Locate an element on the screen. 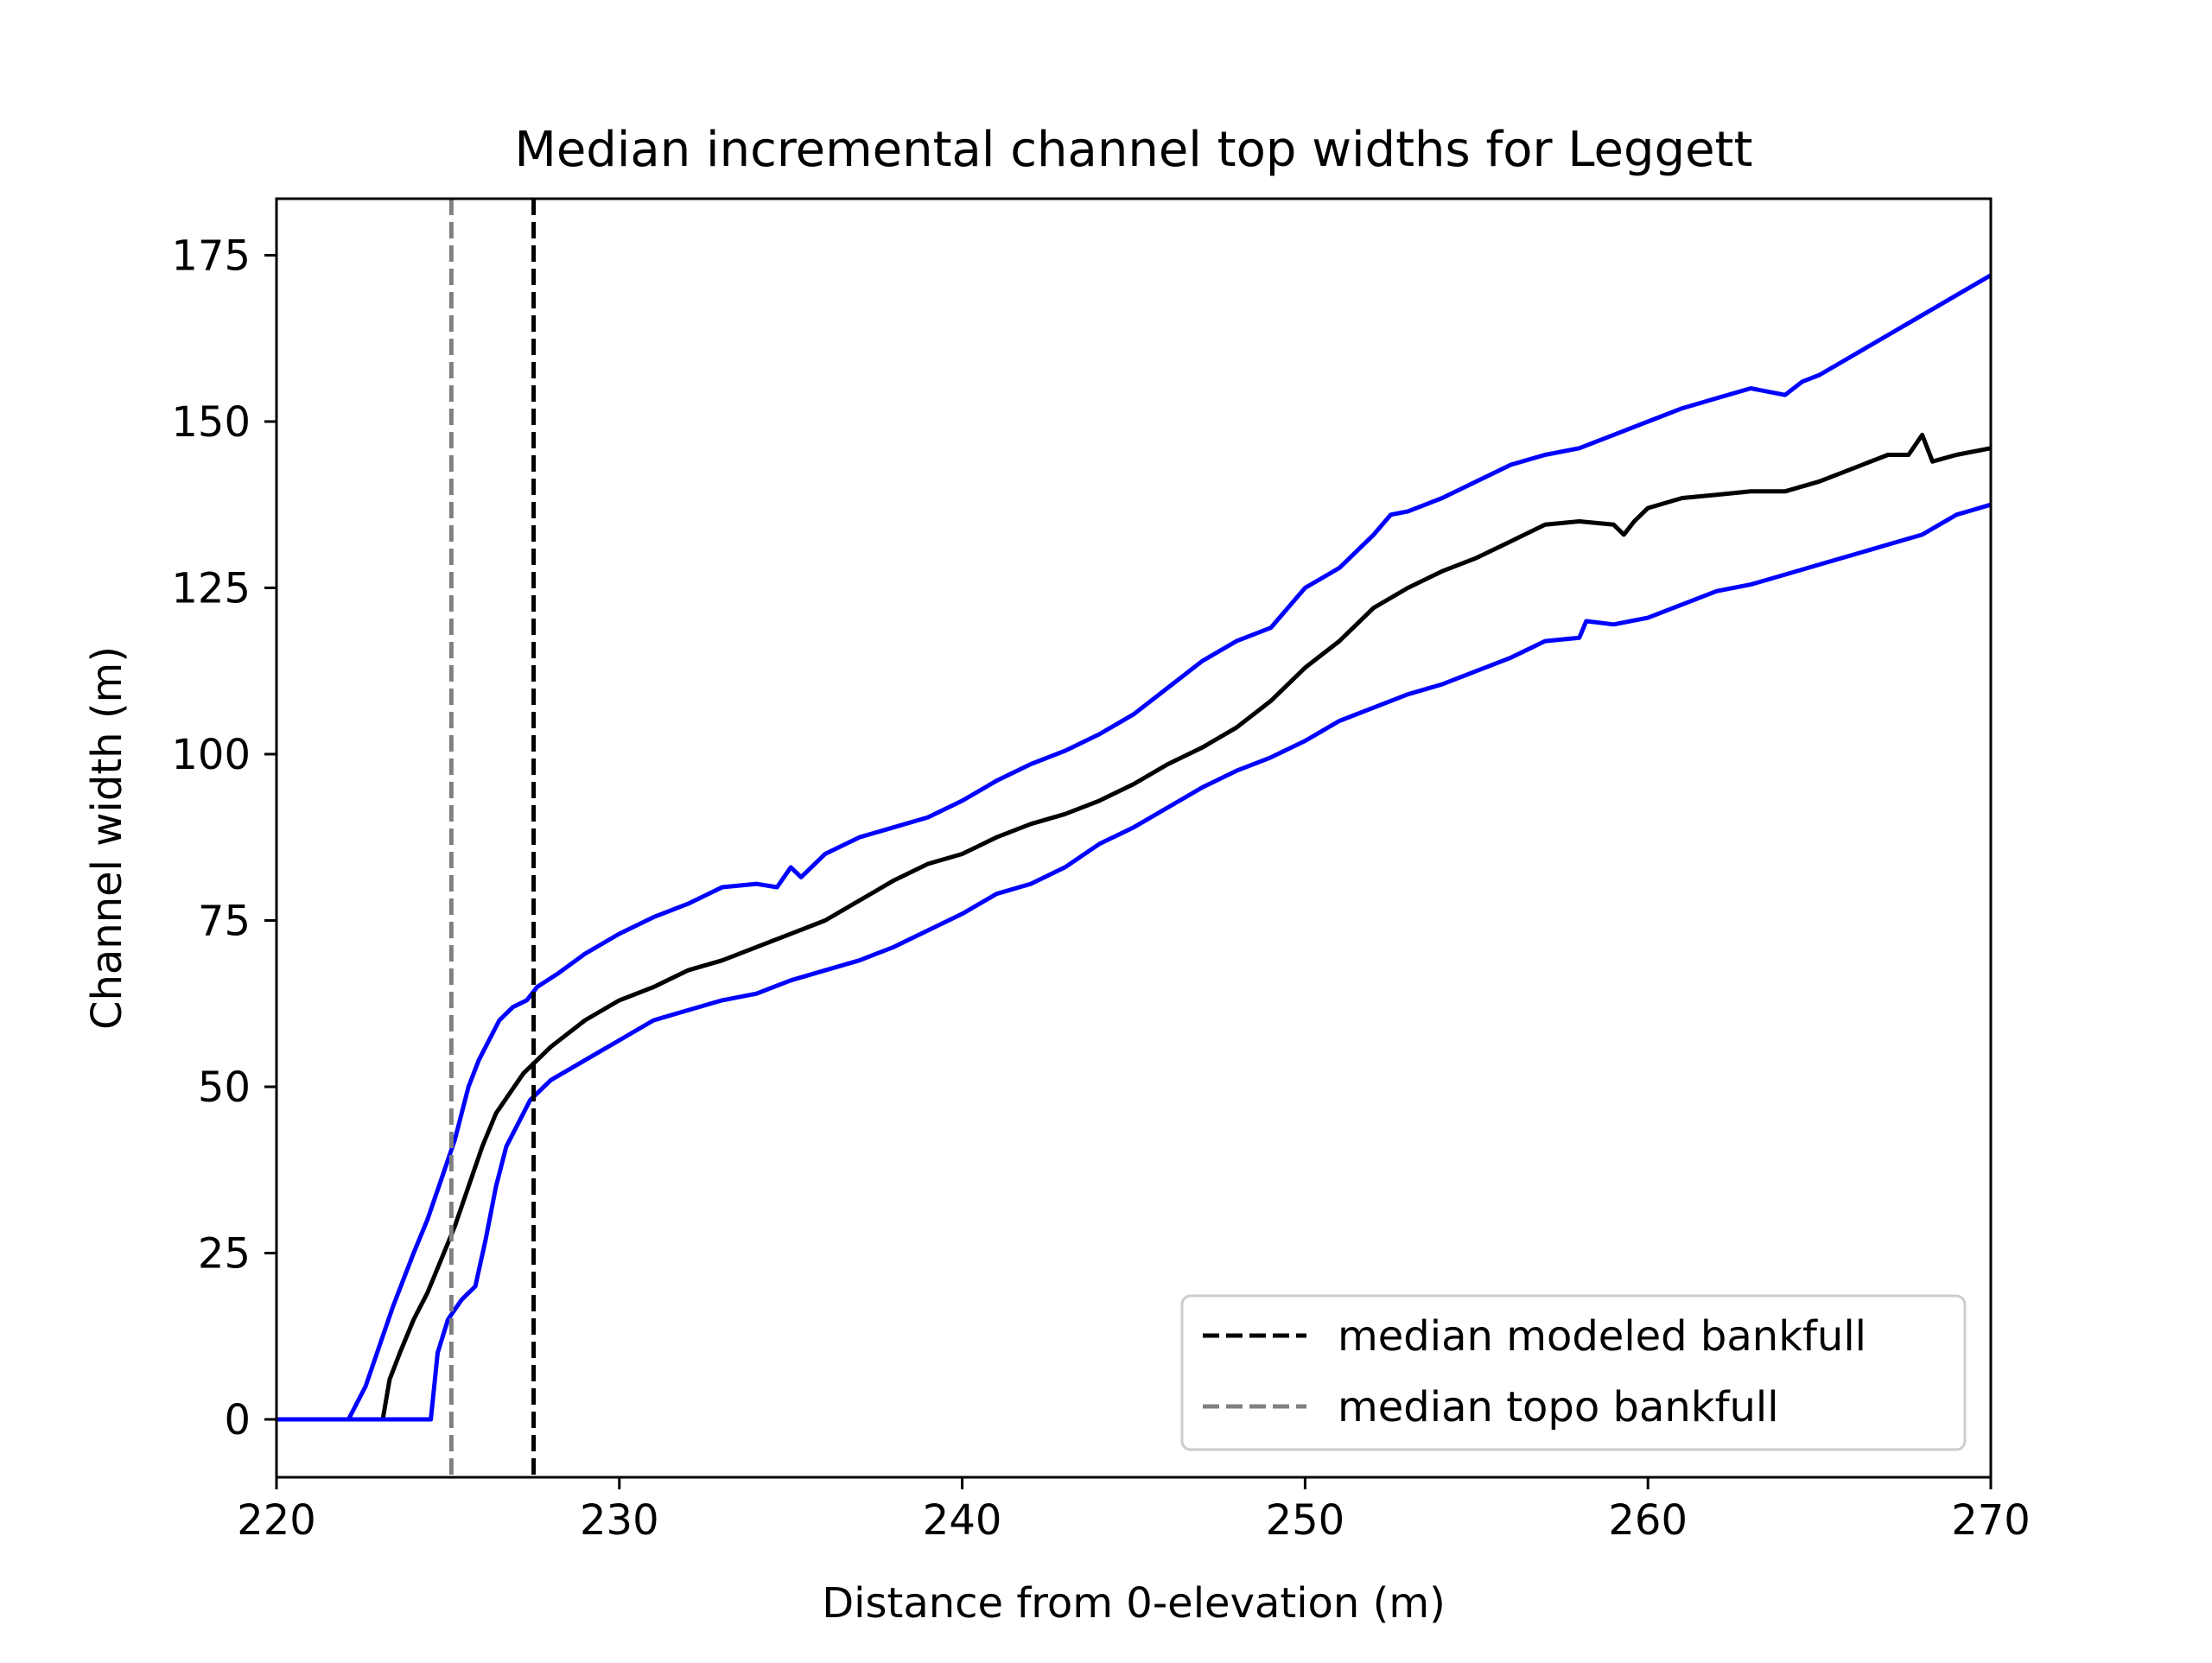 Image resolution: width=2212 pixels, height=1663 pixels. y-axis-label: Channel width (m) is located at coordinates (107, 838).